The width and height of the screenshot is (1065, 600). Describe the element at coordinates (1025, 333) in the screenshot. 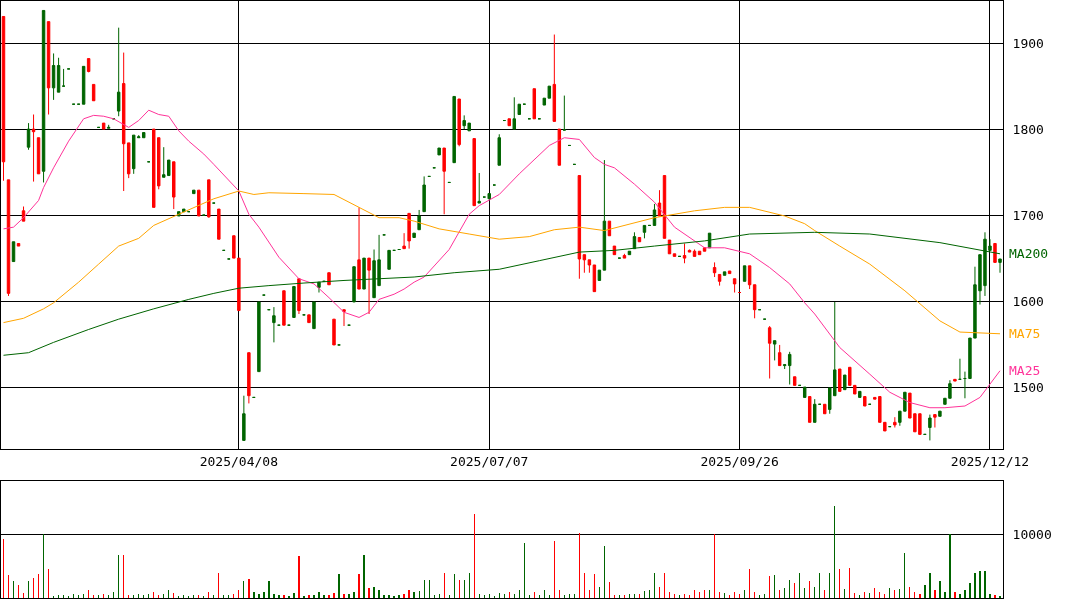

I see `series-label: MA75` at that location.